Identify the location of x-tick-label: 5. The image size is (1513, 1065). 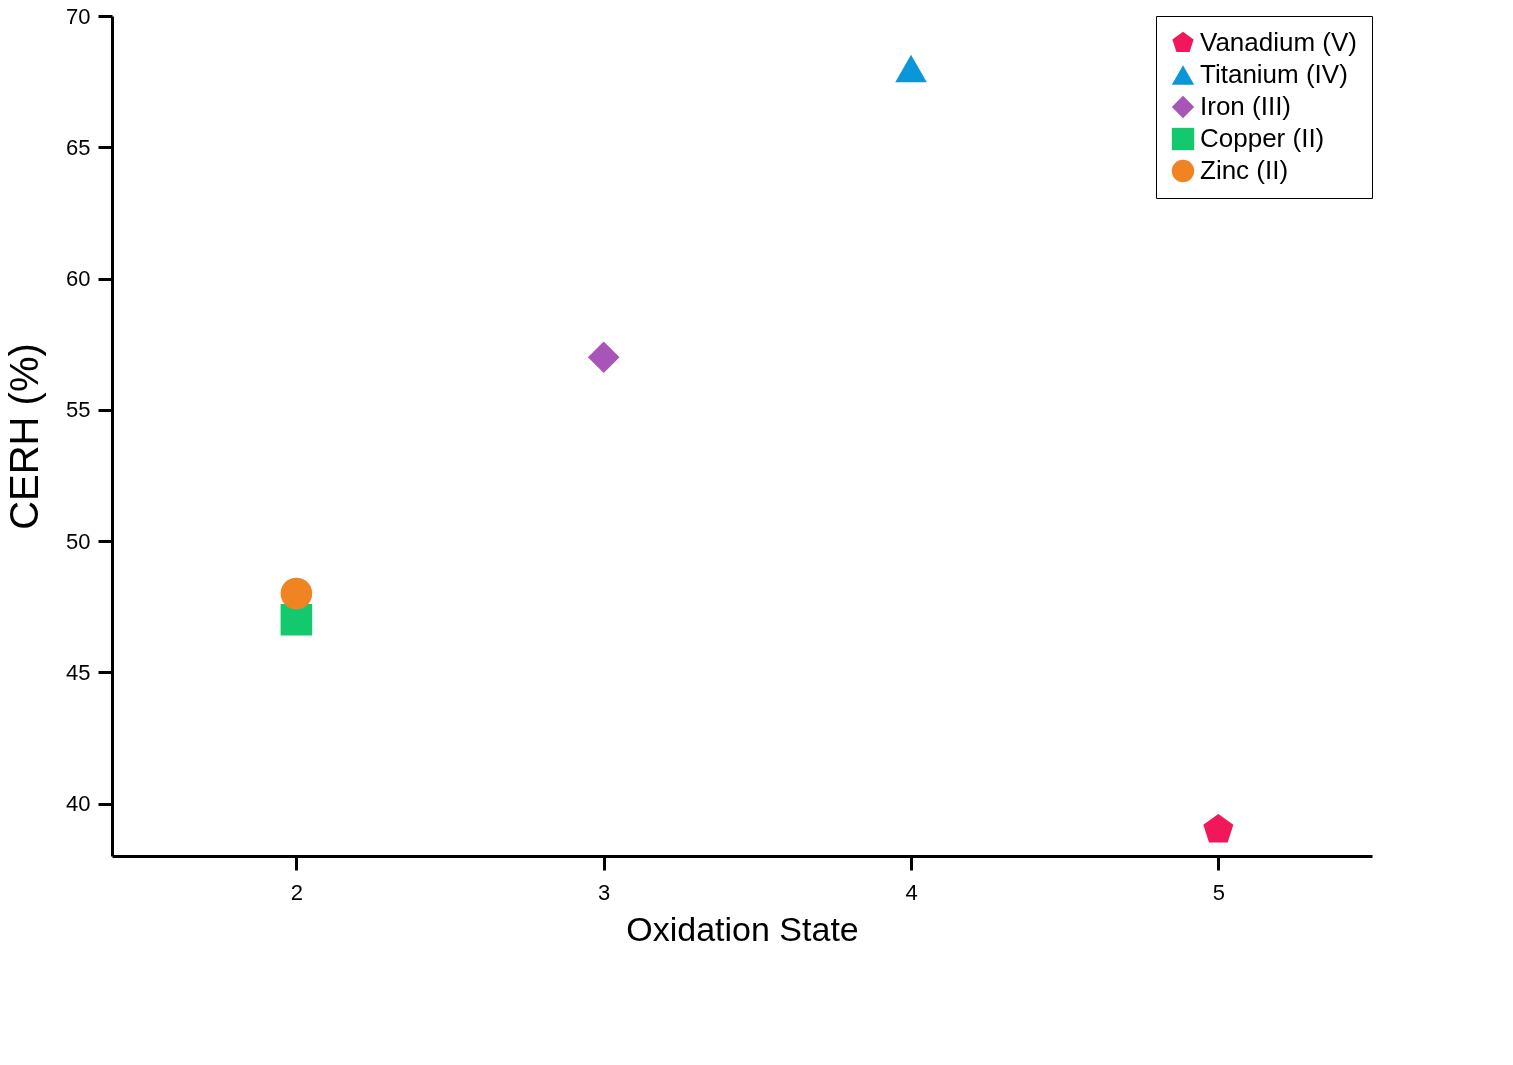
(1218, 892).